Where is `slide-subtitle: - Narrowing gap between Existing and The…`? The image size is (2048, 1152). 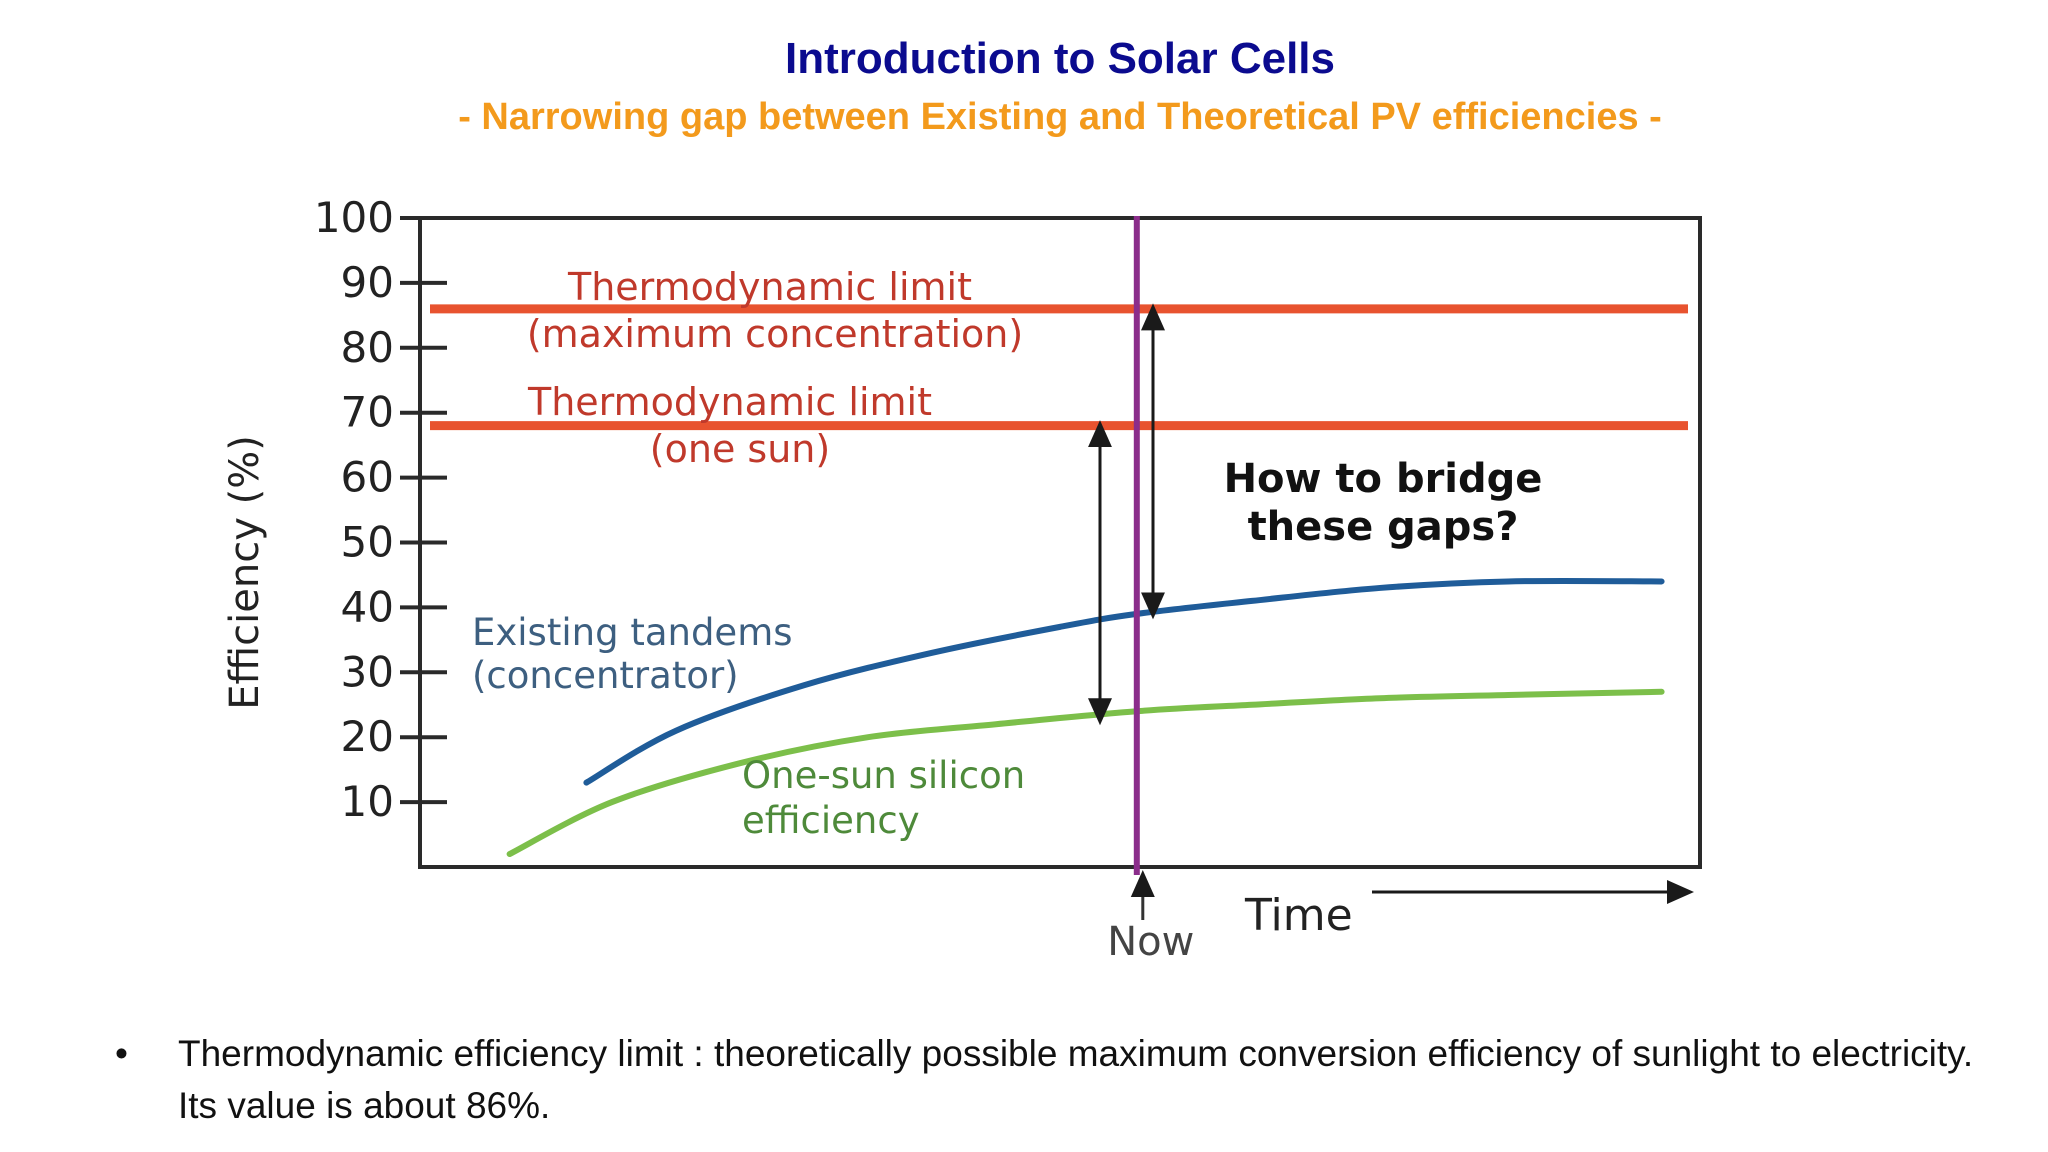
slide-subtitle: - Narrowing gap between Existing and The… is located at coordinates (1060, 117).